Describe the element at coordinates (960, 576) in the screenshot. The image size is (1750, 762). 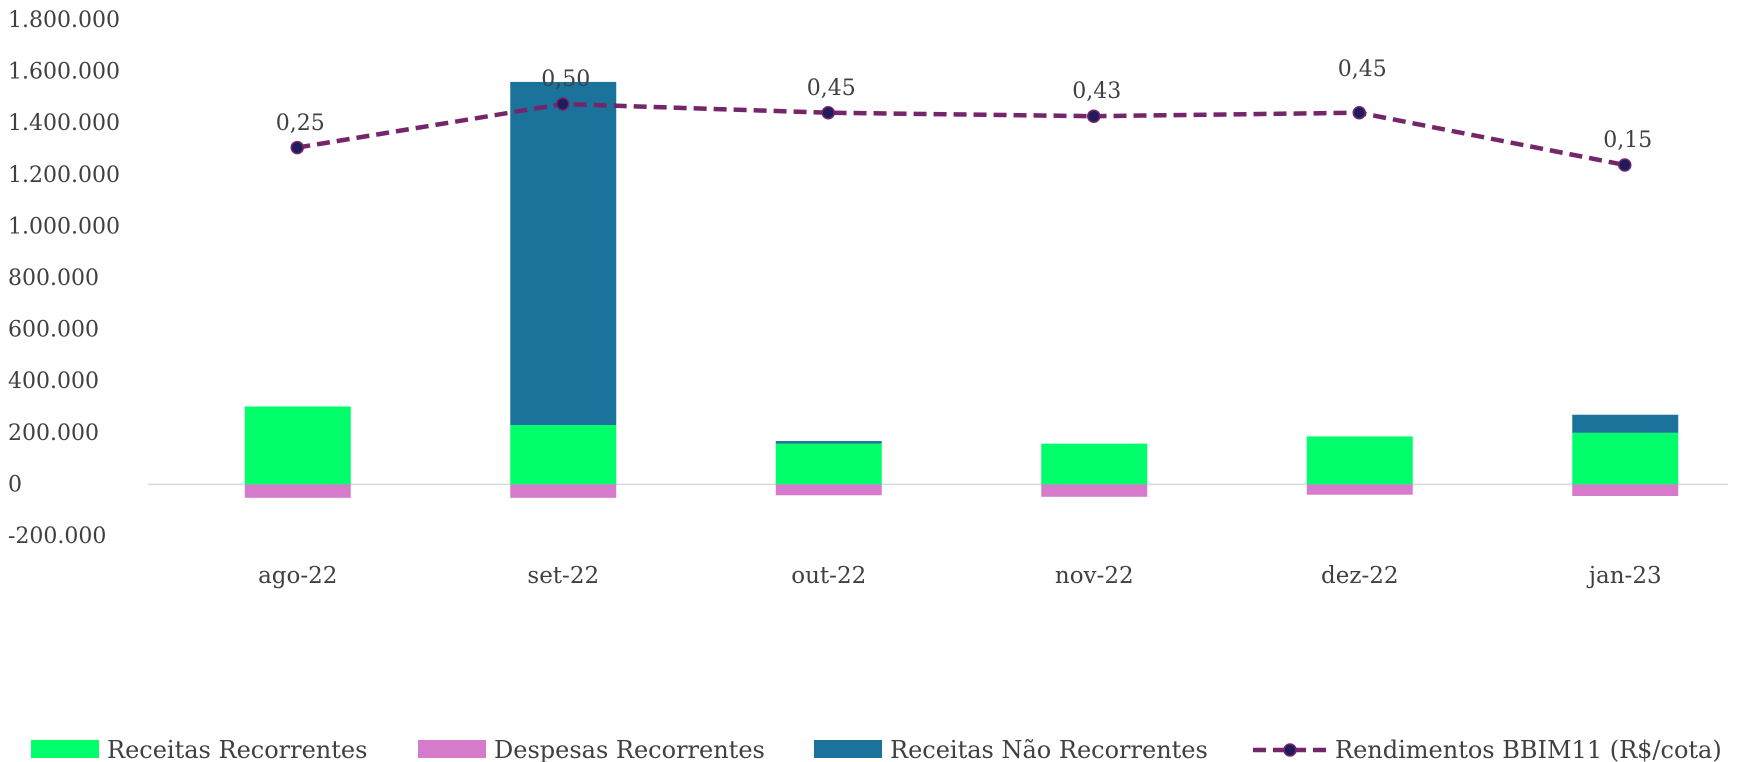
I see `x-axis: ago-22 set-22 out-22 nov-22 dez-22 jan-23` at that location.